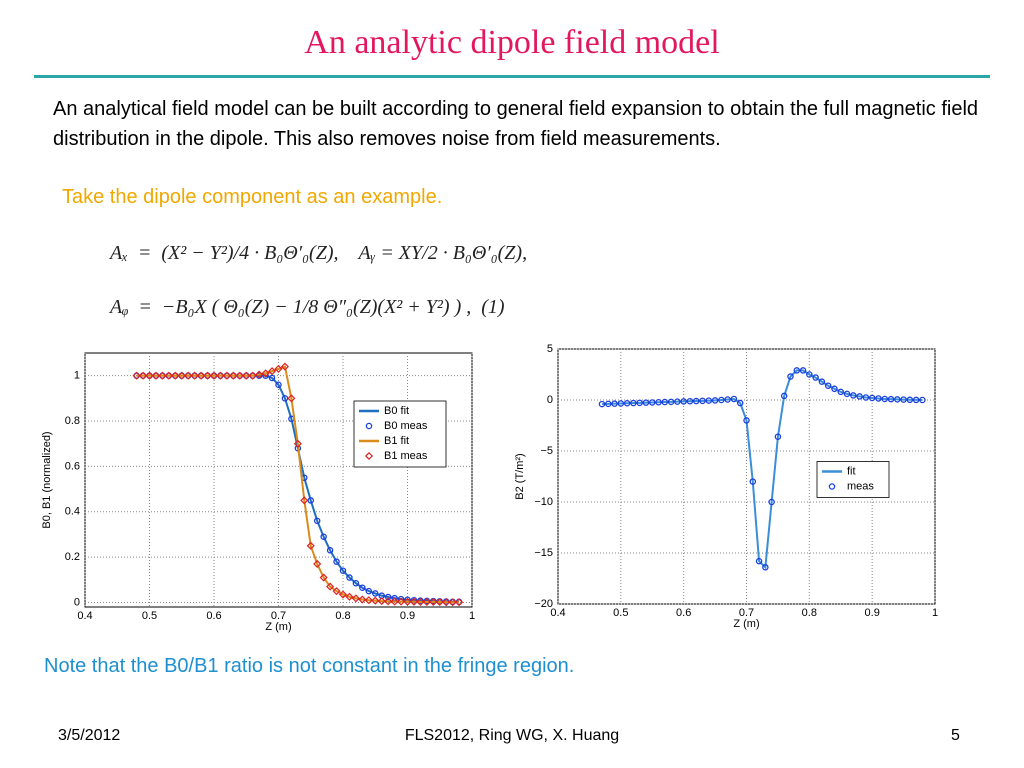 The height and width of the screenshot is (768, 1024). I want to click on footer-page: 5, so click(955, 735).